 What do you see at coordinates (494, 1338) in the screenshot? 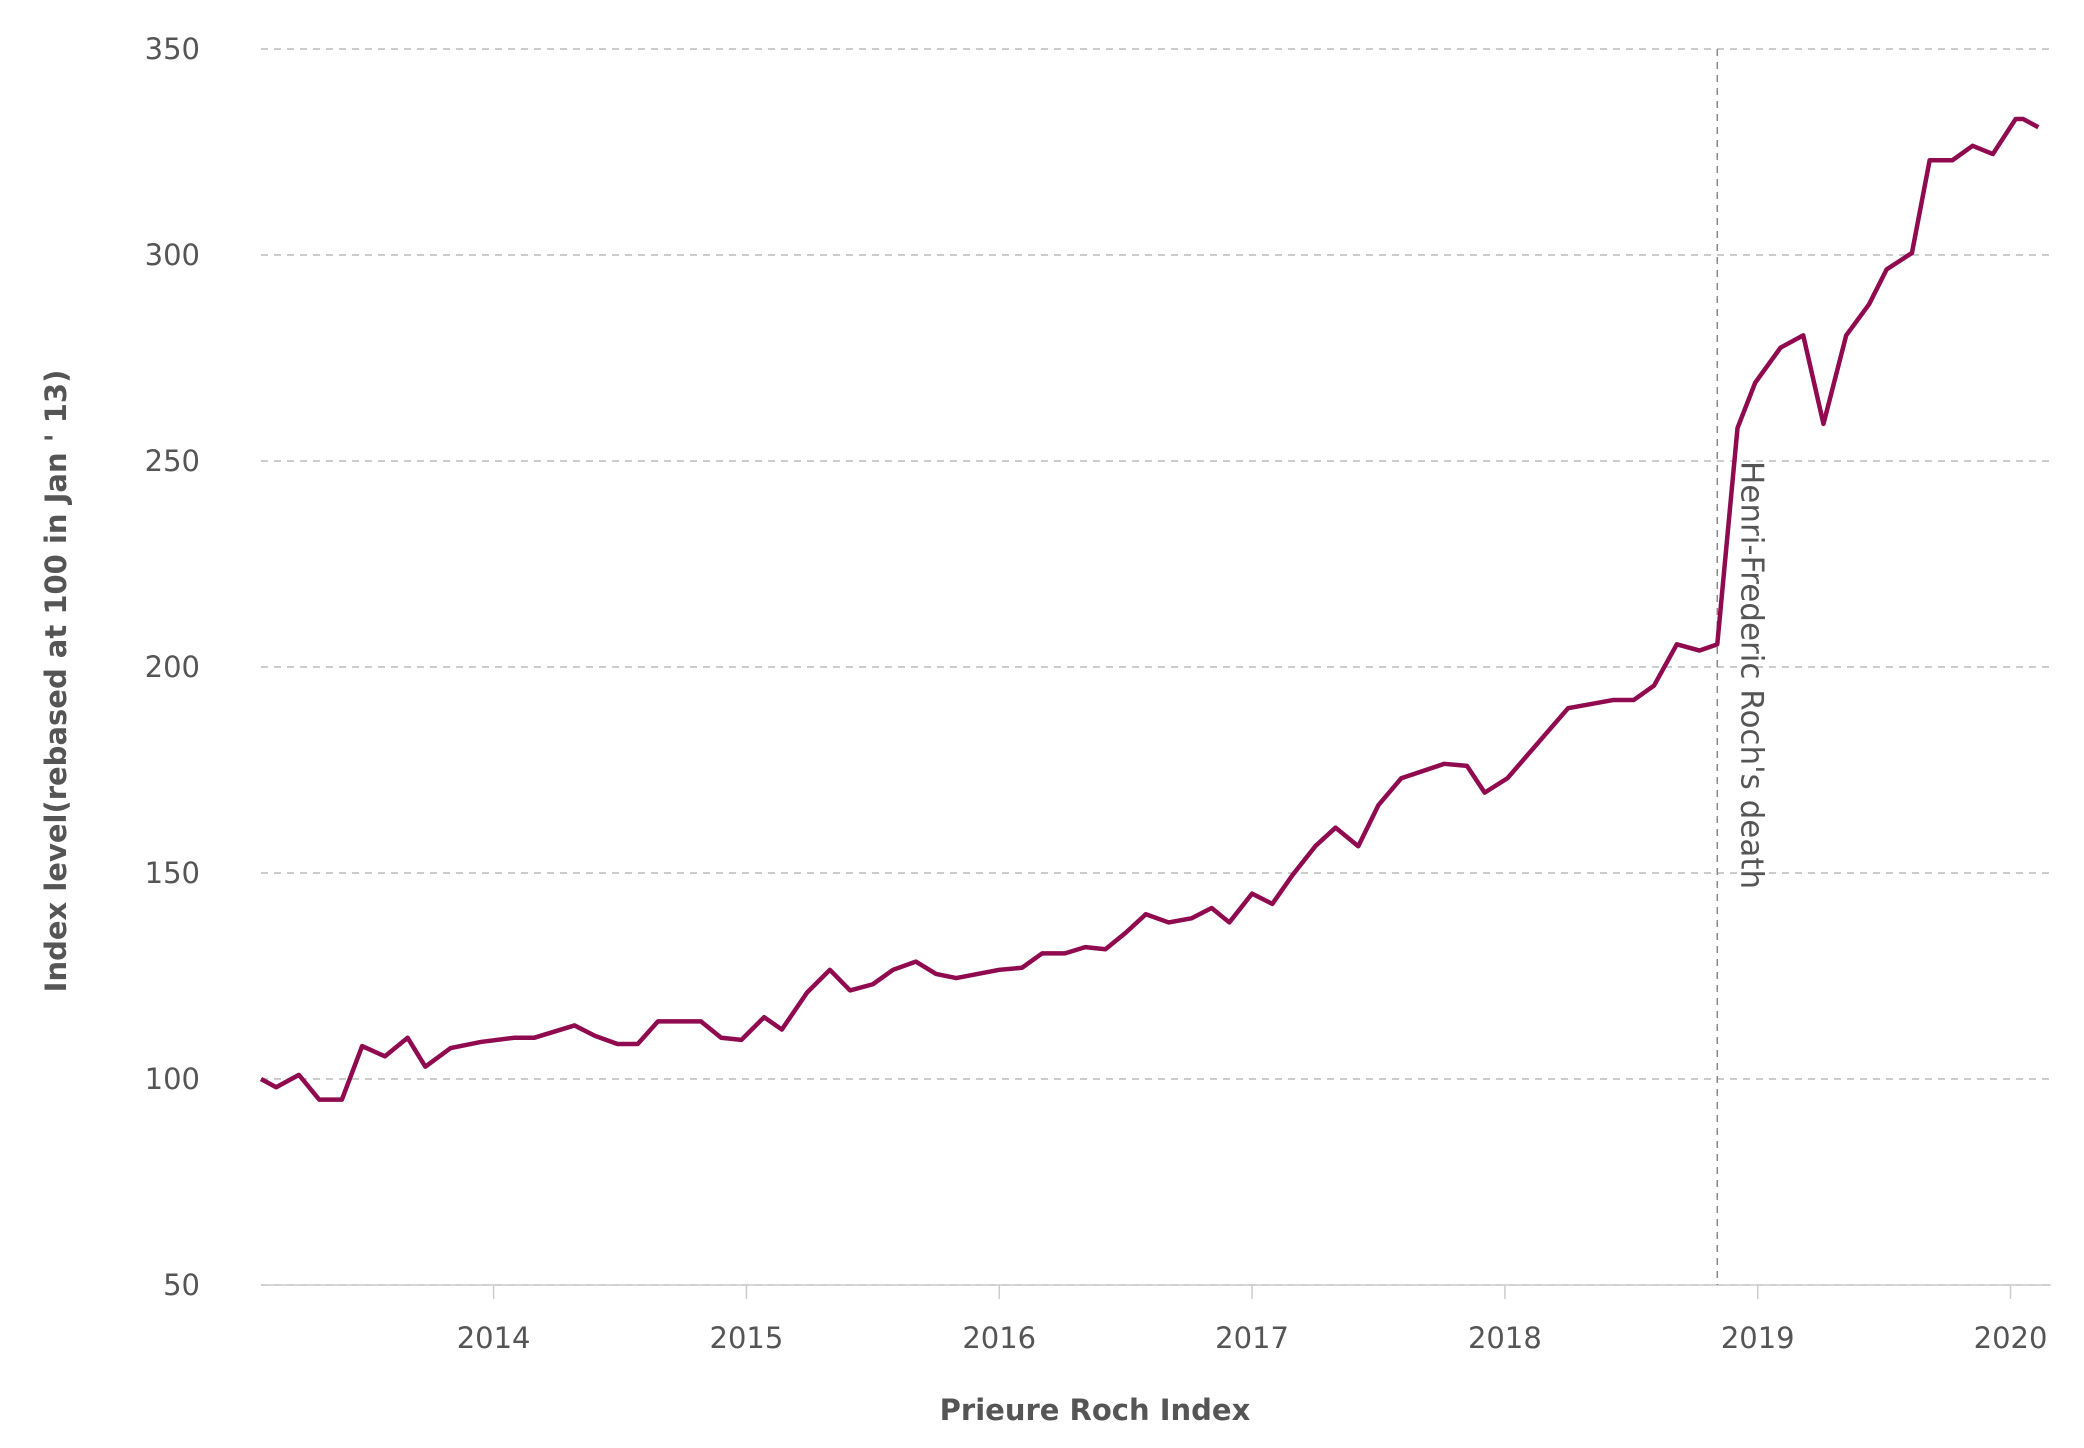
I see `x-tick-label: 2014` at bounding box center [494, 1338].